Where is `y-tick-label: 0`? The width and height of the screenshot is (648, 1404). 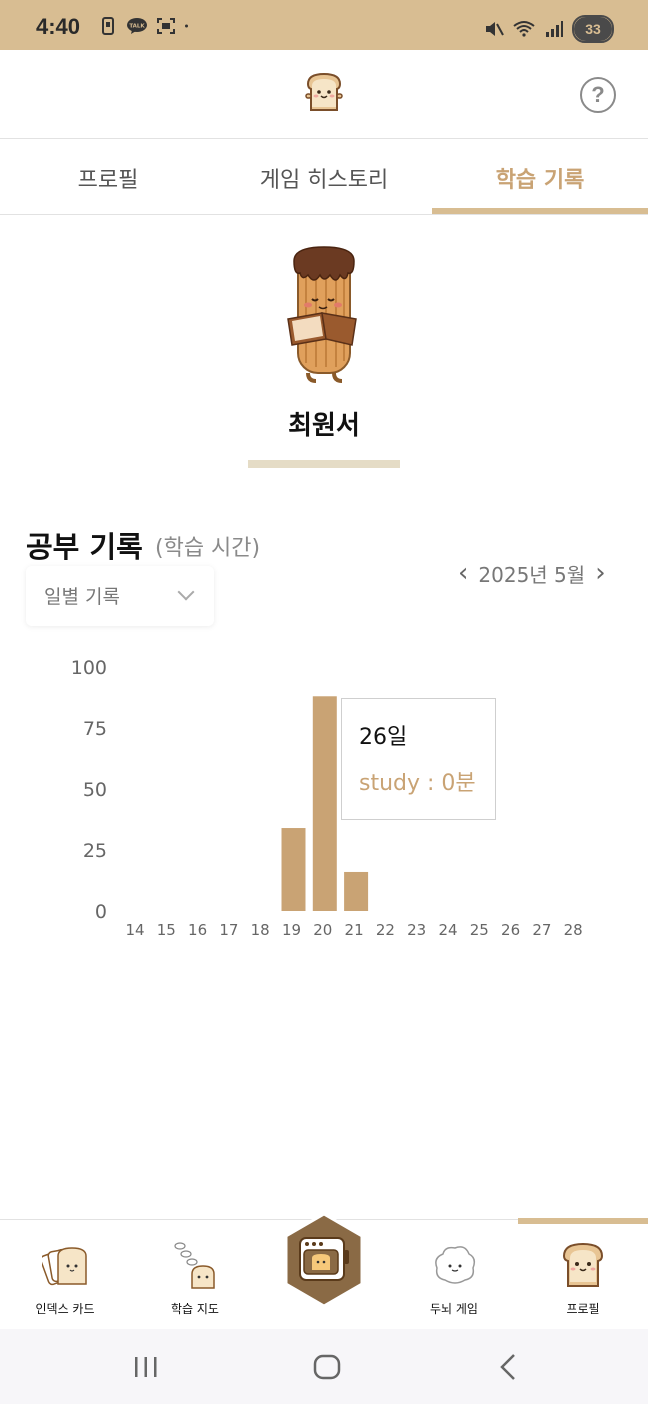
y-tick-label: 0 is located at coordinates (101, 912).